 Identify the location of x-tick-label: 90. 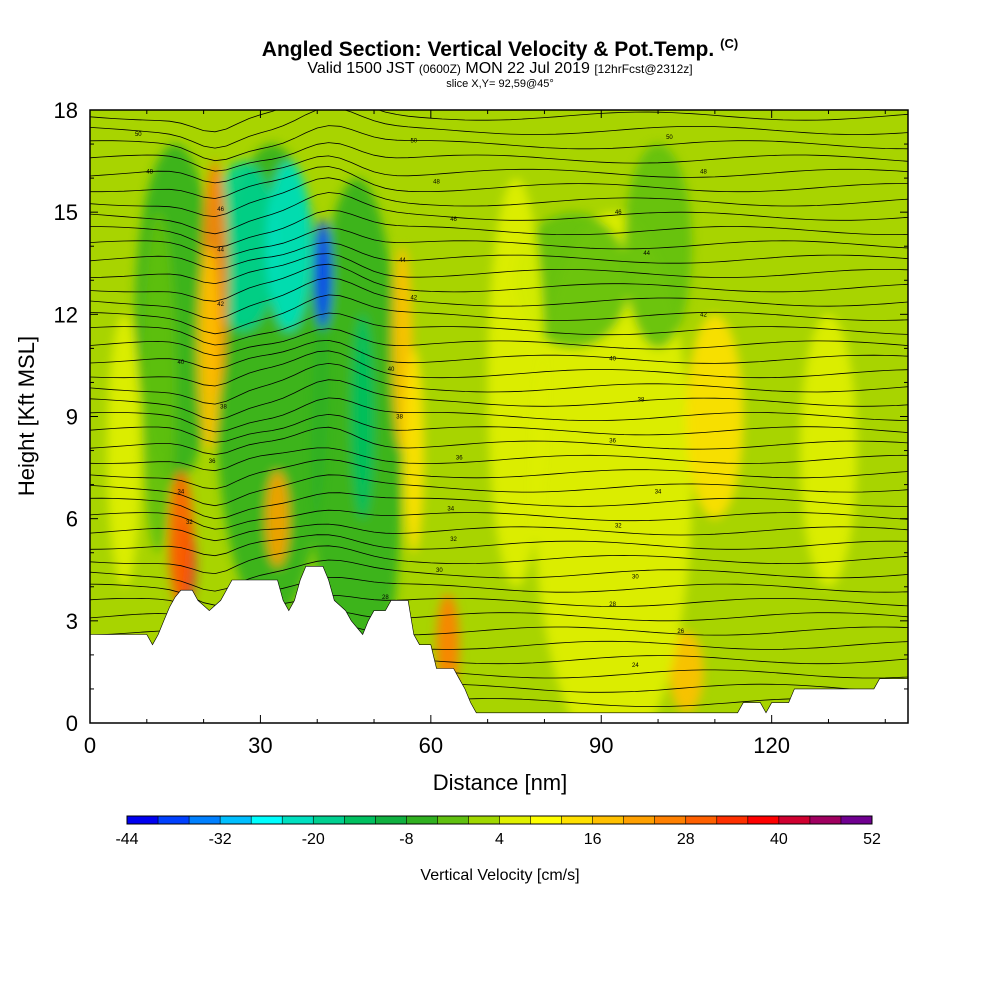
(601, 745).